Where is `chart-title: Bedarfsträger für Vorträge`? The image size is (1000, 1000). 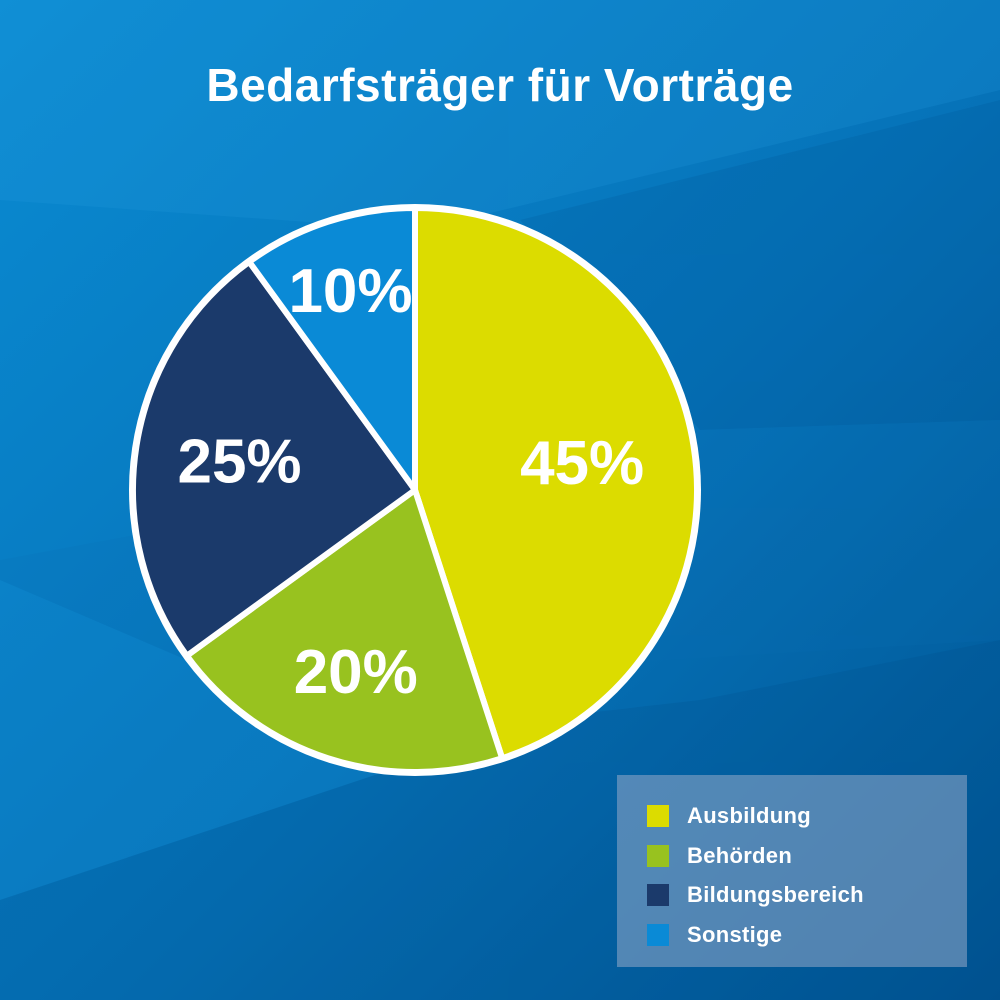
chart-title: Bedarfsträger für Vorträge is located at coordinates (500, 85).